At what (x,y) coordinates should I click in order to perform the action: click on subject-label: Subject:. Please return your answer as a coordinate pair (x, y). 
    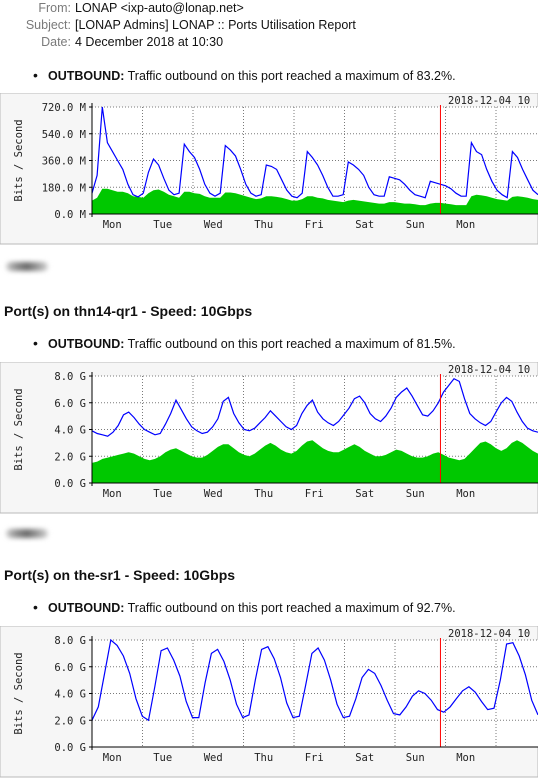
    Looking at the image, I should click on (48, 25).